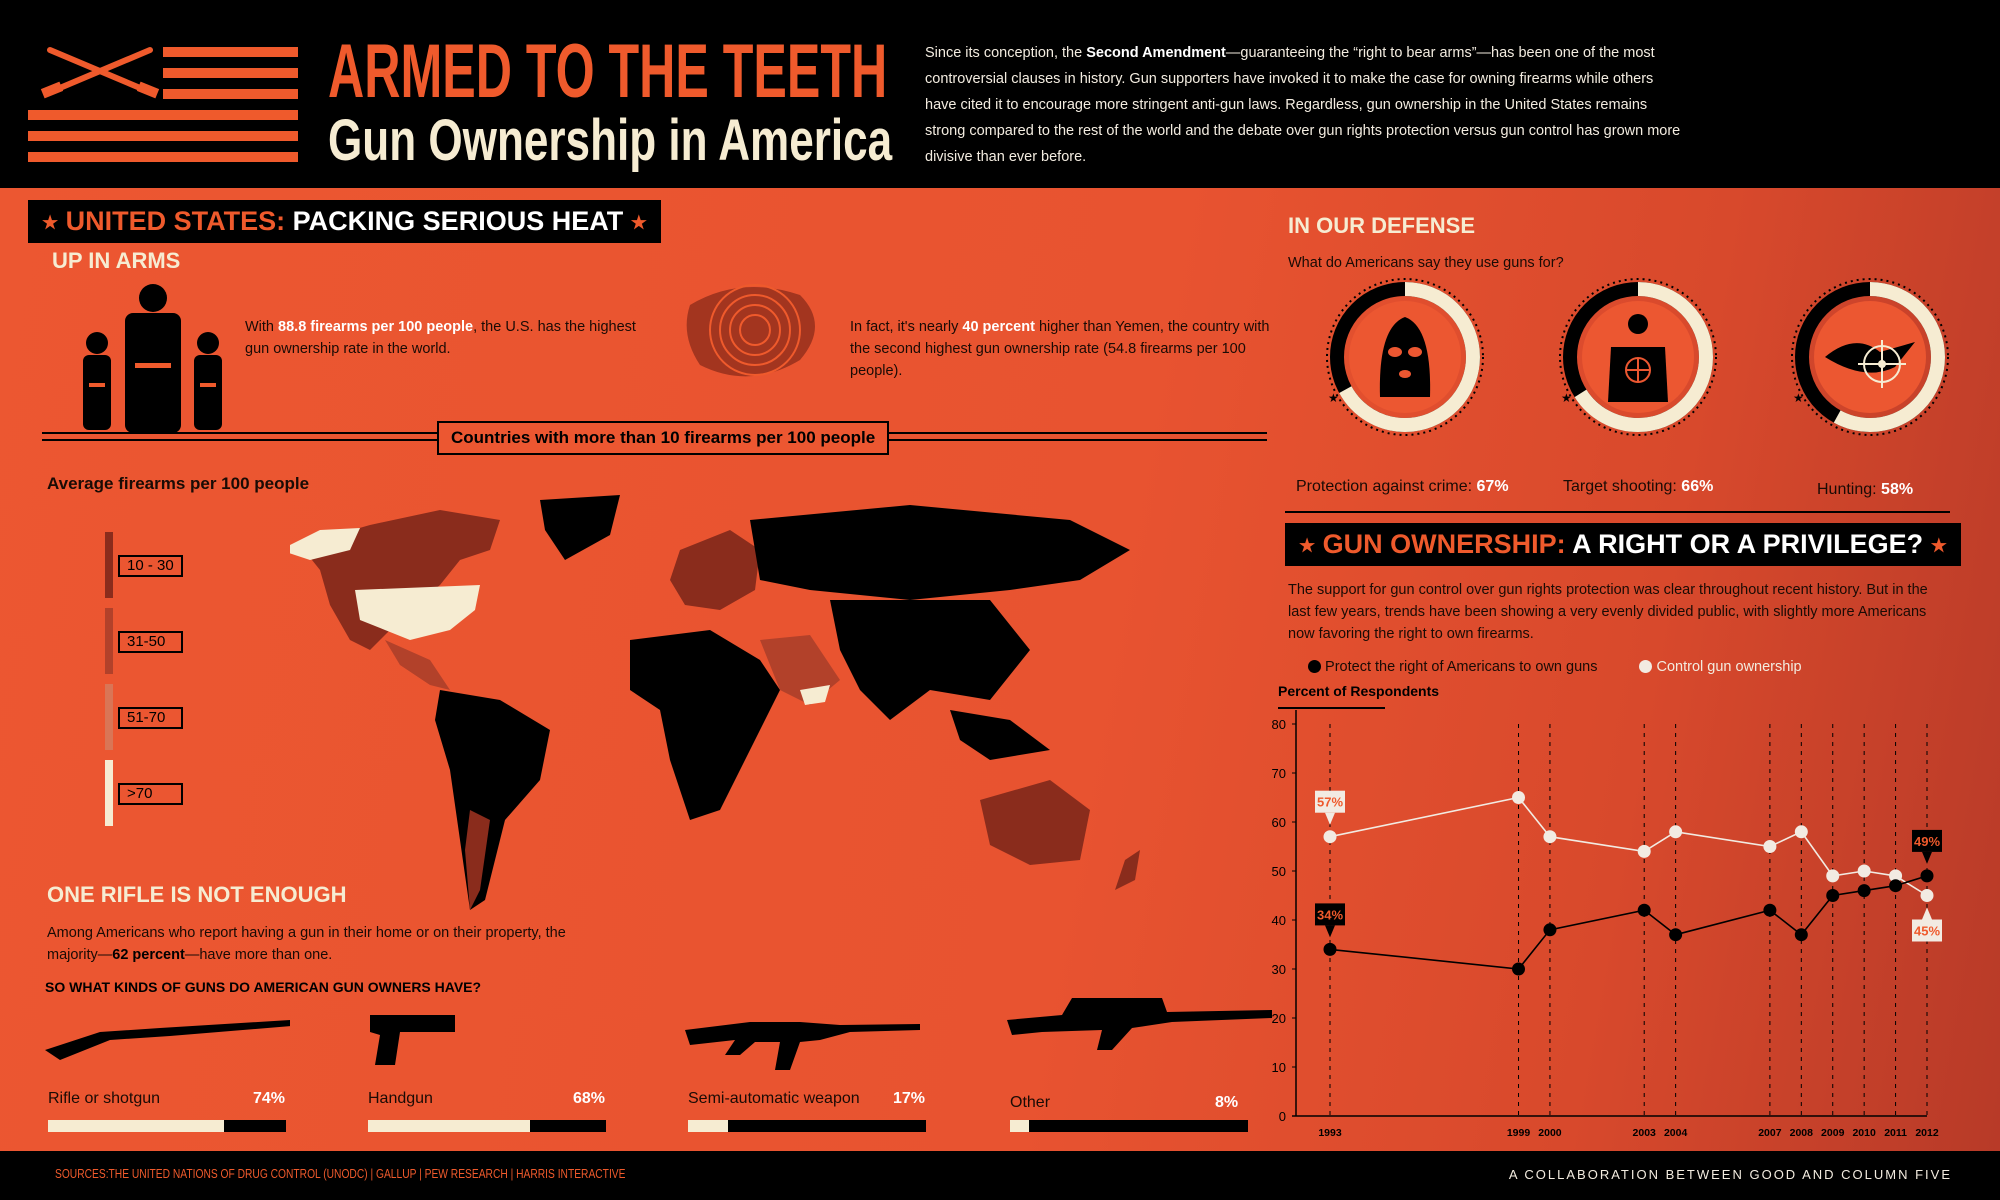 This screenshot has width=2000, height=1200. What do you see at coordinates (1833, 1133) in the screenshot?
I see `x-tick-label: 2009` at bounding box center [1833, 1133].